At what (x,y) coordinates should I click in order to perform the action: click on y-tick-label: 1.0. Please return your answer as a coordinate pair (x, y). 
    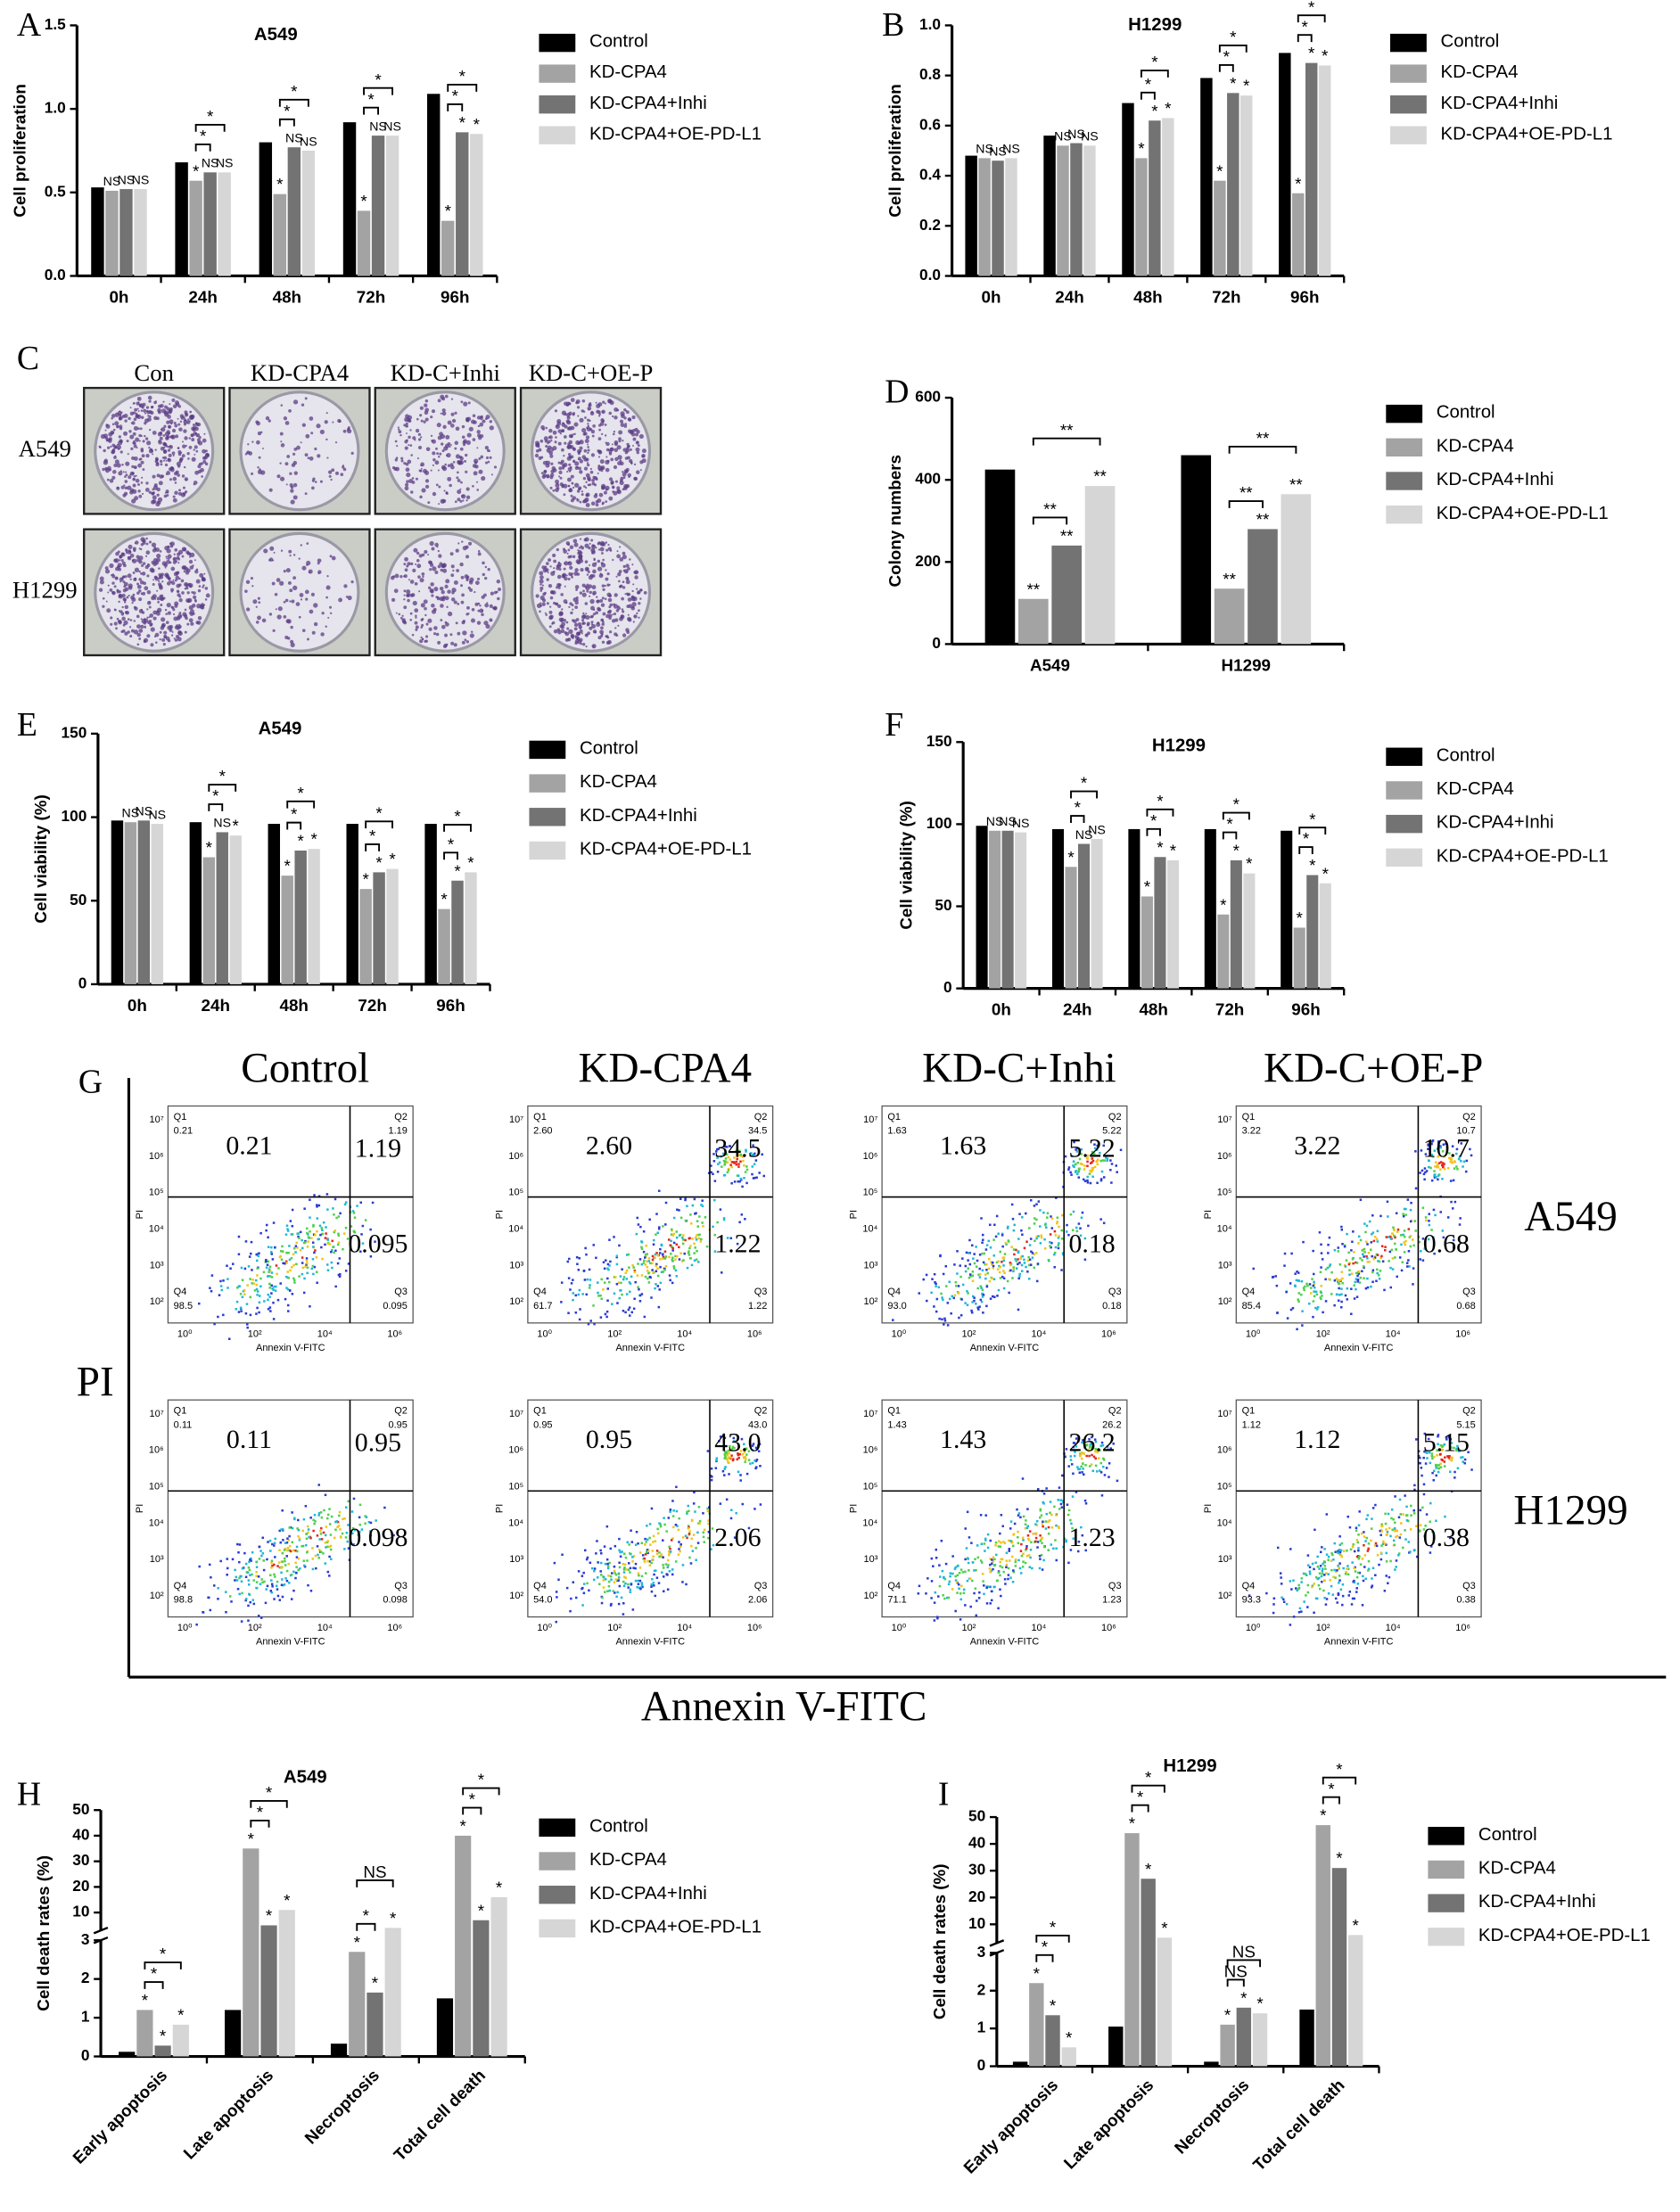
    Looking at the image, I should click on (55, 108).